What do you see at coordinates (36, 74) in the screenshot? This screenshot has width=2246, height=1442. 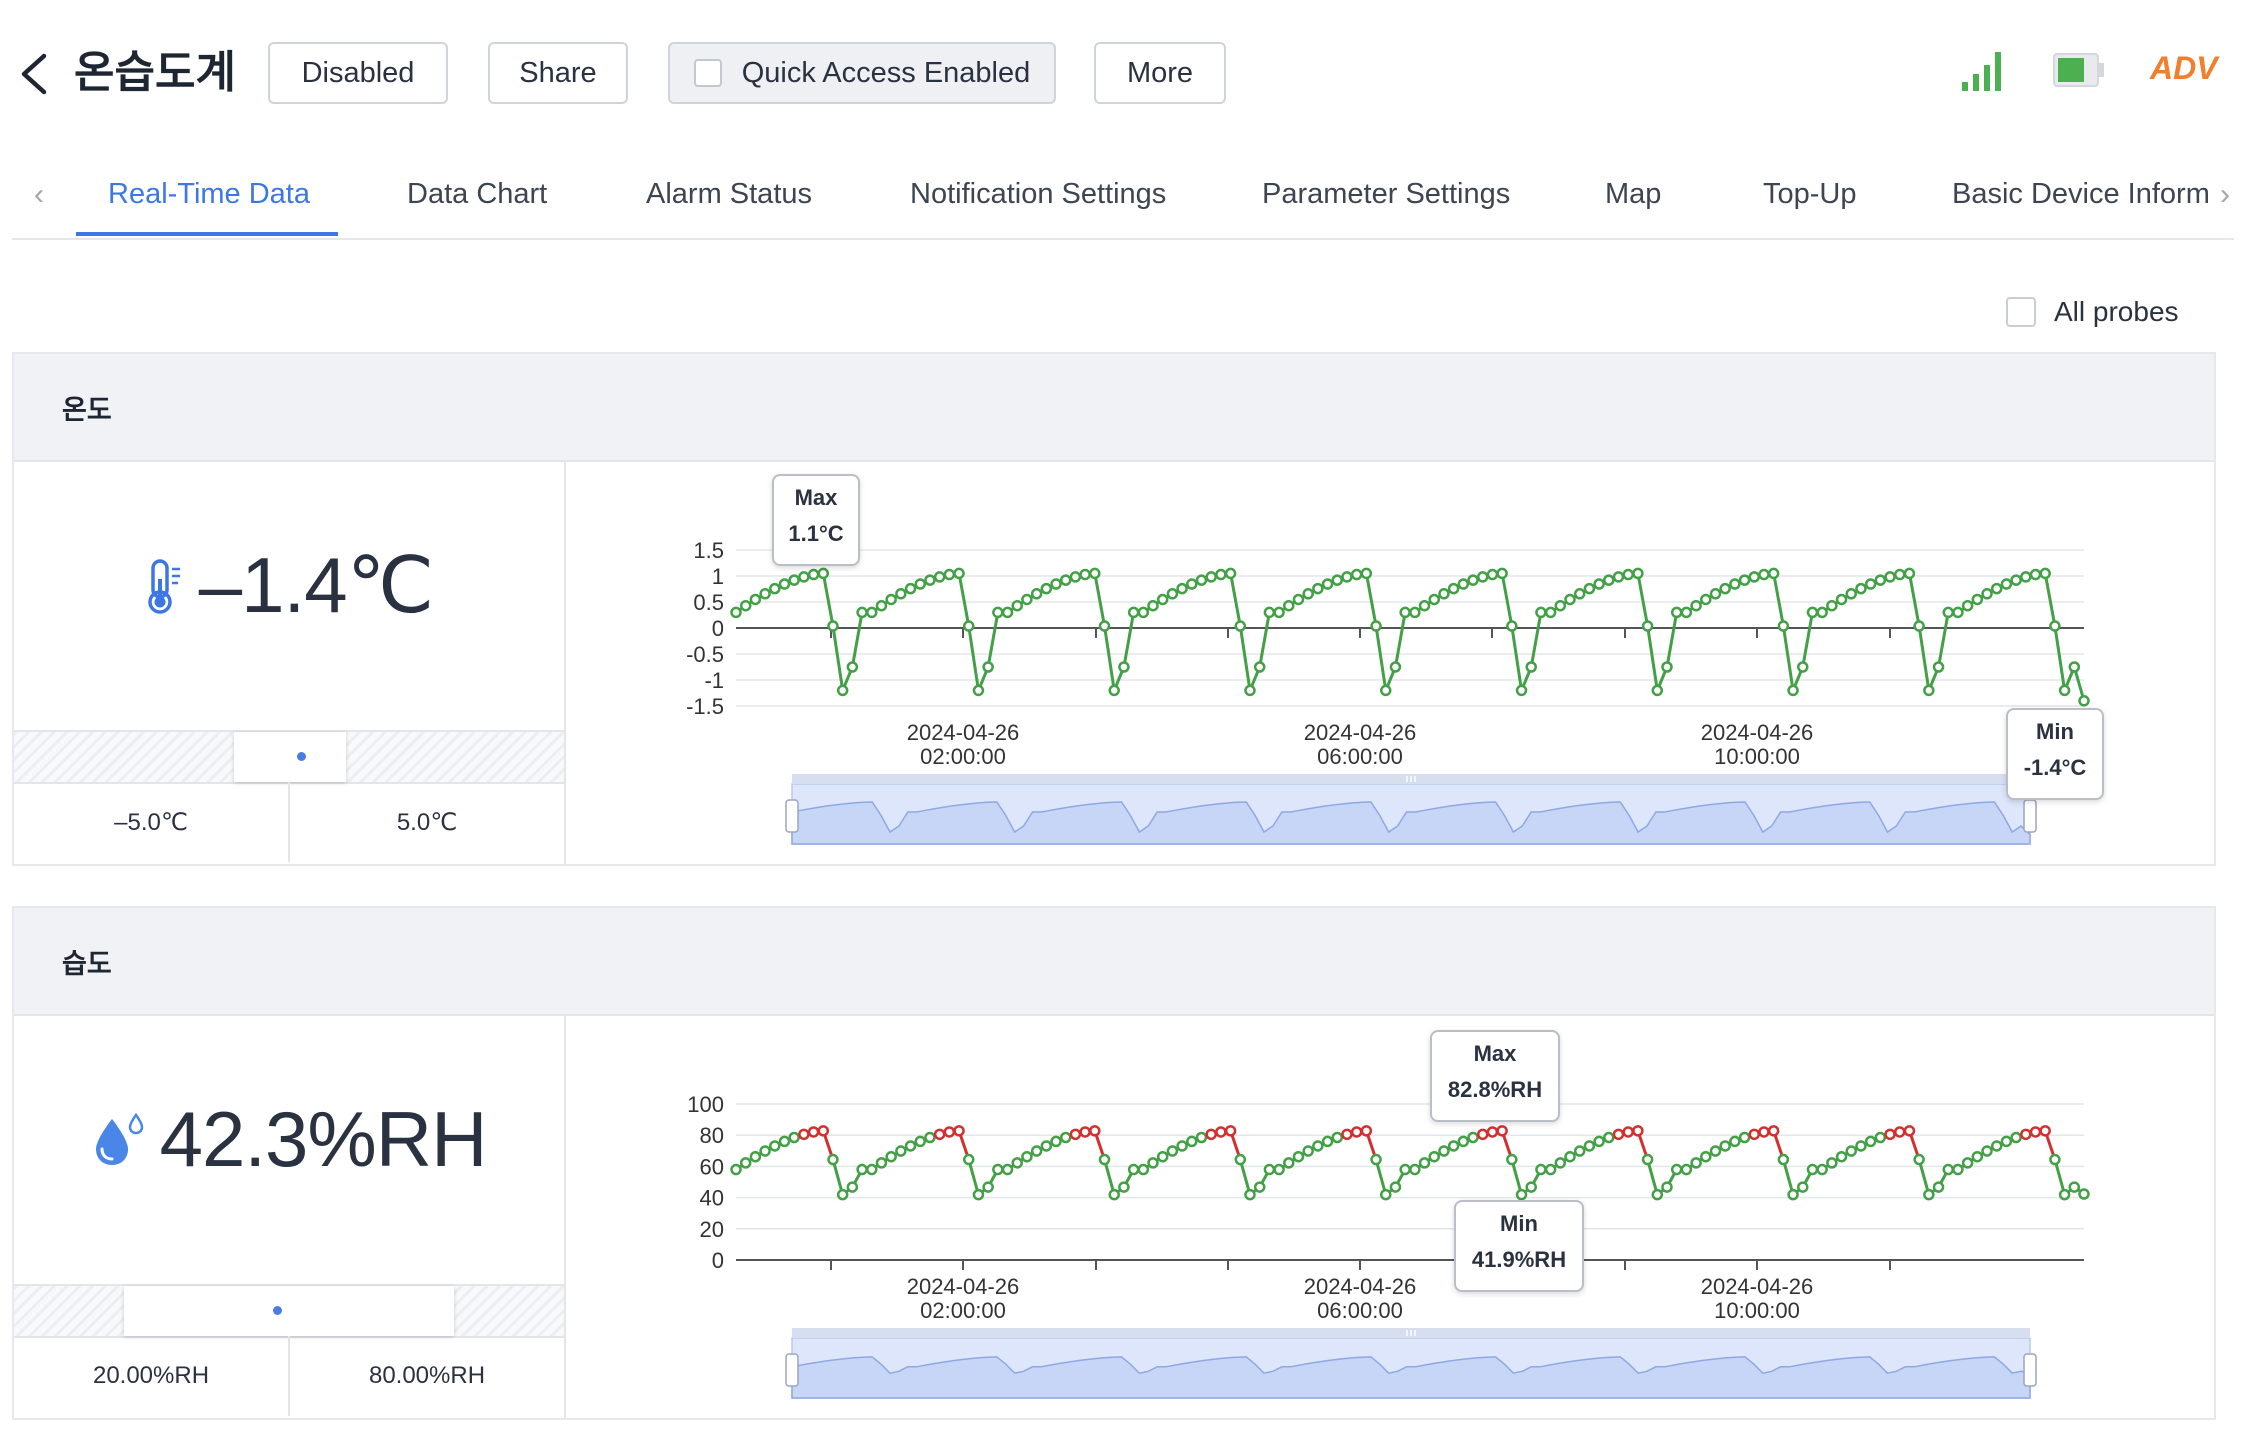 I see `back-arrow-icon` at bounding box center [36, 74].